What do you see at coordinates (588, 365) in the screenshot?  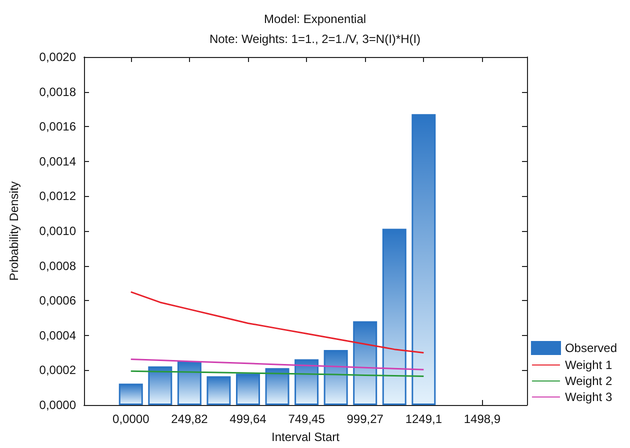 I see `legend-label: Weight 1` at bounding box center [588, 365].